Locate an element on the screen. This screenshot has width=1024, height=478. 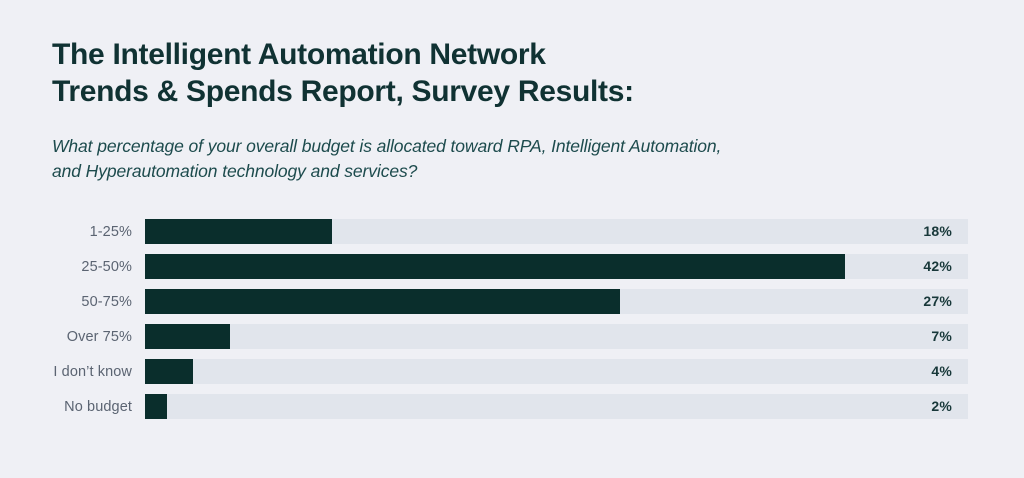
bar-category-label: 25-50% is located at coordinates (106, 266).